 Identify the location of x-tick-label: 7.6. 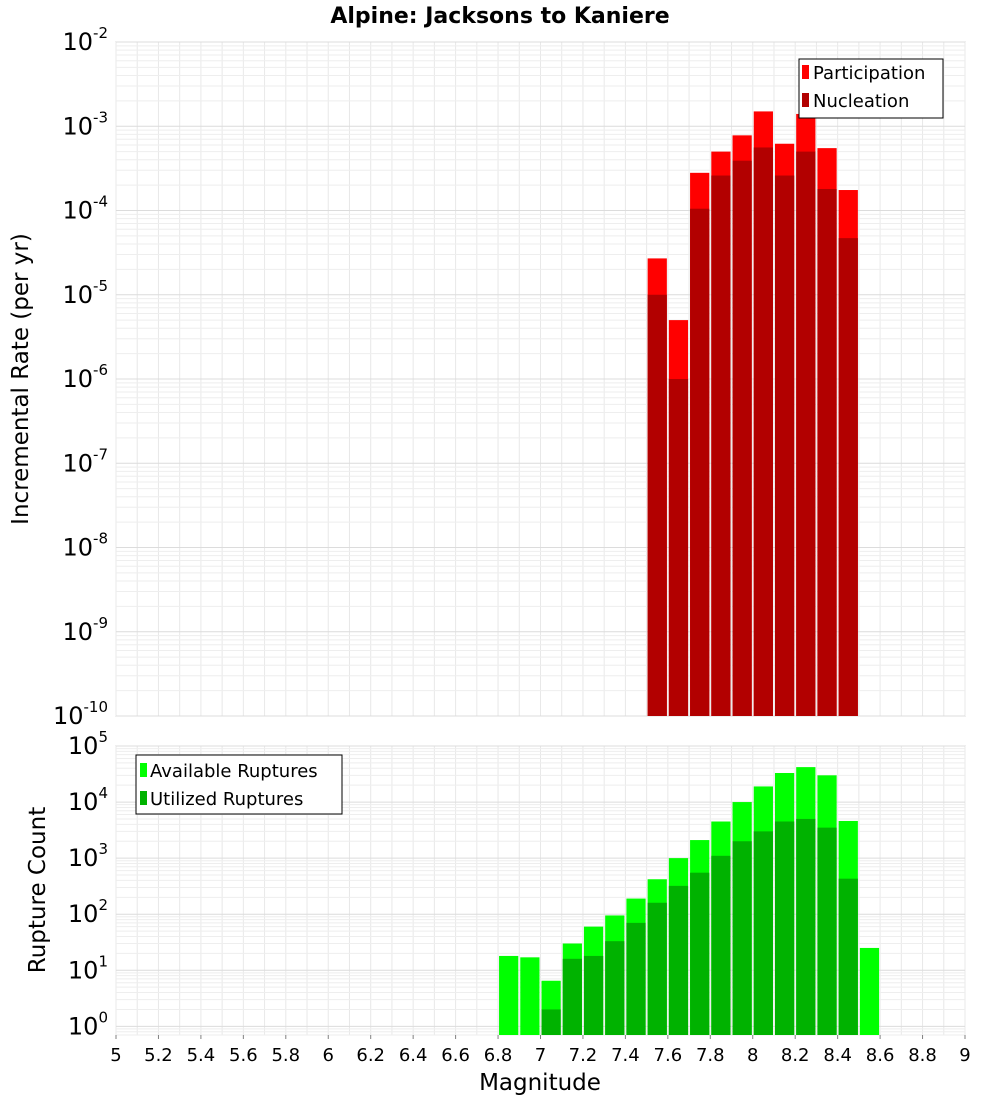
(668, 1055).